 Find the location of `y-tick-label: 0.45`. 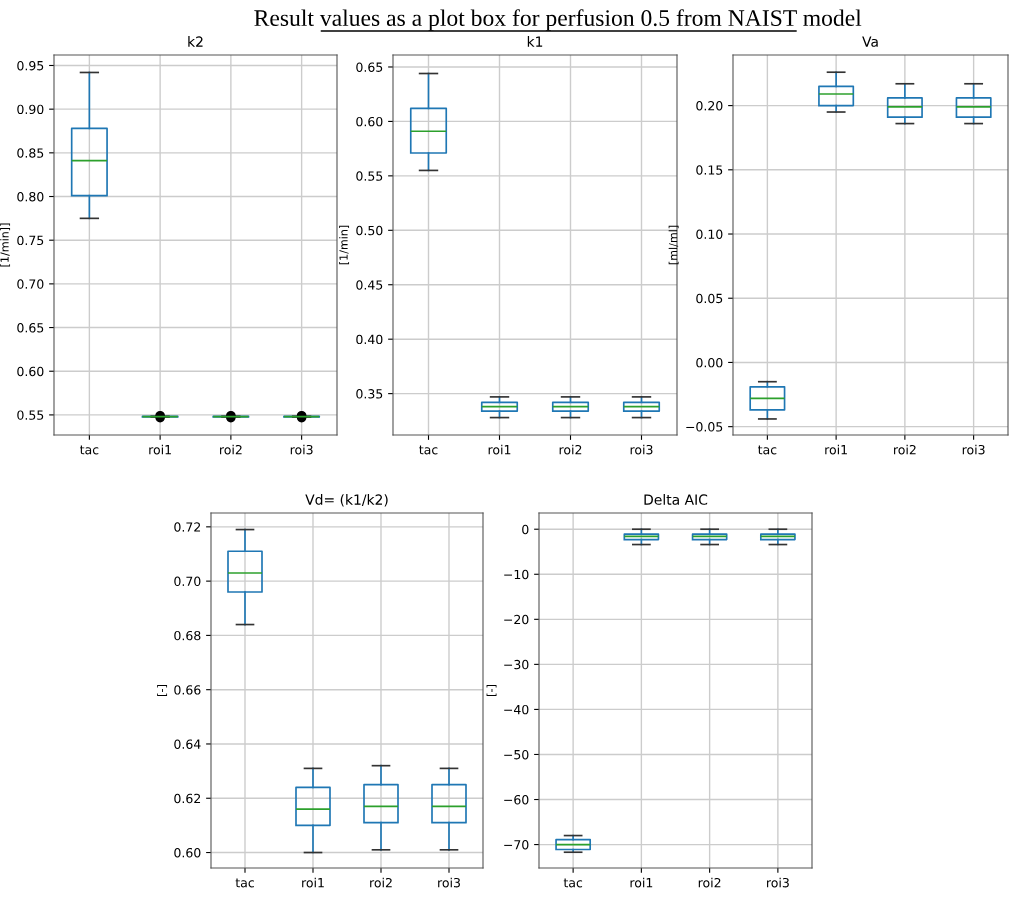

y-tick-label: 0.45 is located at coordinates (369, 285).